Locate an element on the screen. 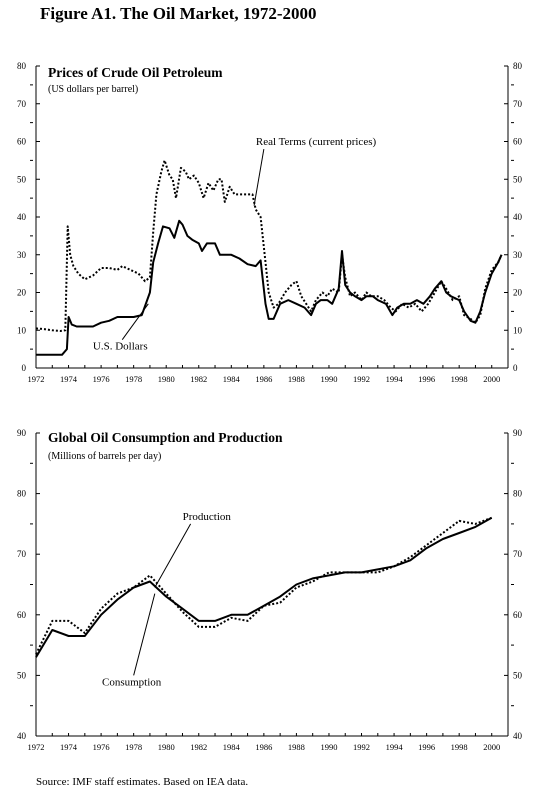 This screenshot has height=805, width=558. series-line-production is located at coordinates (264, 585).